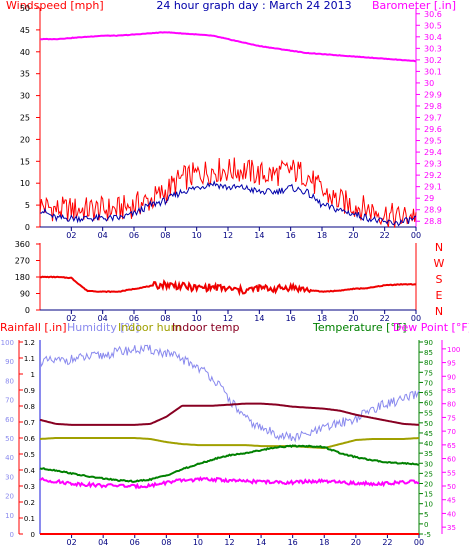  I want to click on dir-left-tick-label: 180, so click(22, 277).